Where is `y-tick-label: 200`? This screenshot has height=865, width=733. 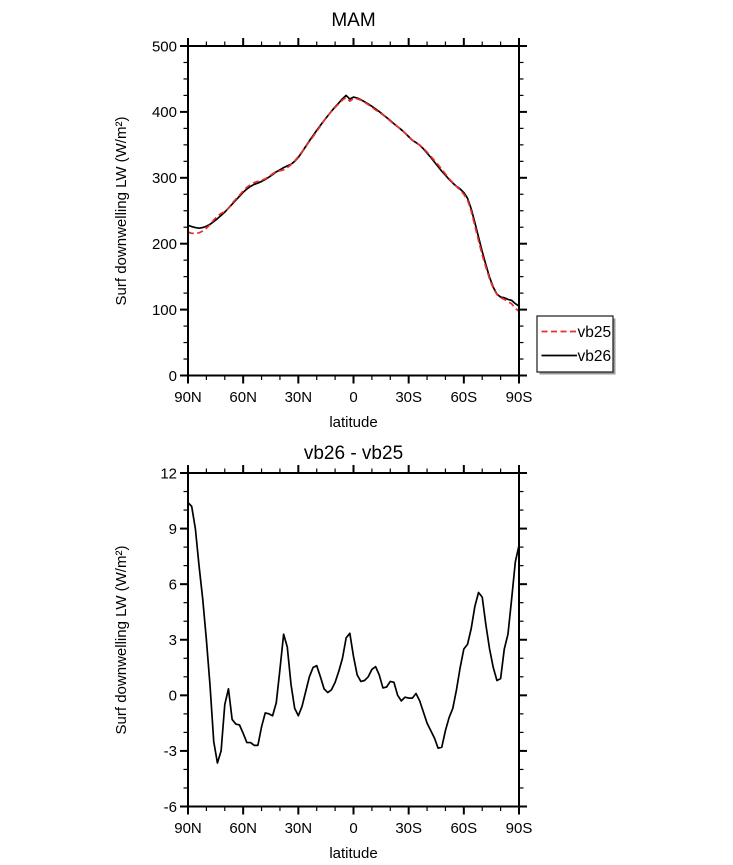 y-tick-label: 200 is located at coordinates (164, 244).